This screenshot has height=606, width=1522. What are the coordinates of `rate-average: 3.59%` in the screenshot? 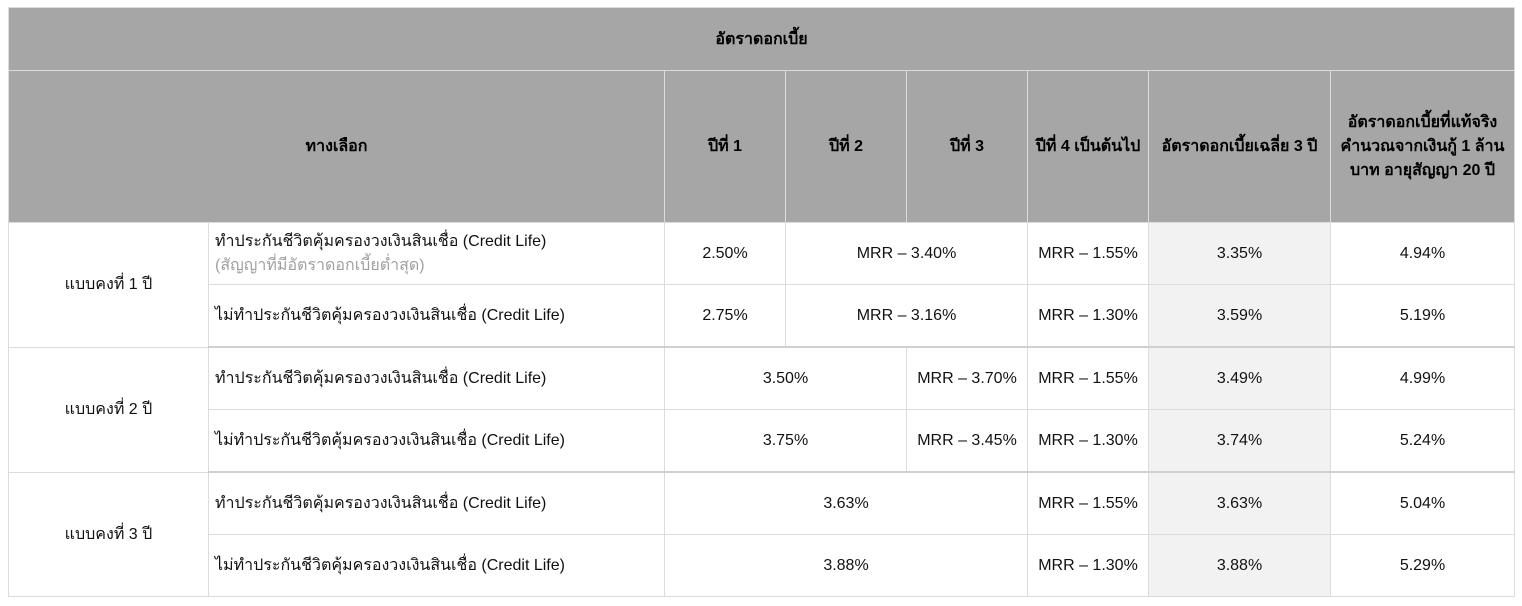 It's located at (1239, 316).